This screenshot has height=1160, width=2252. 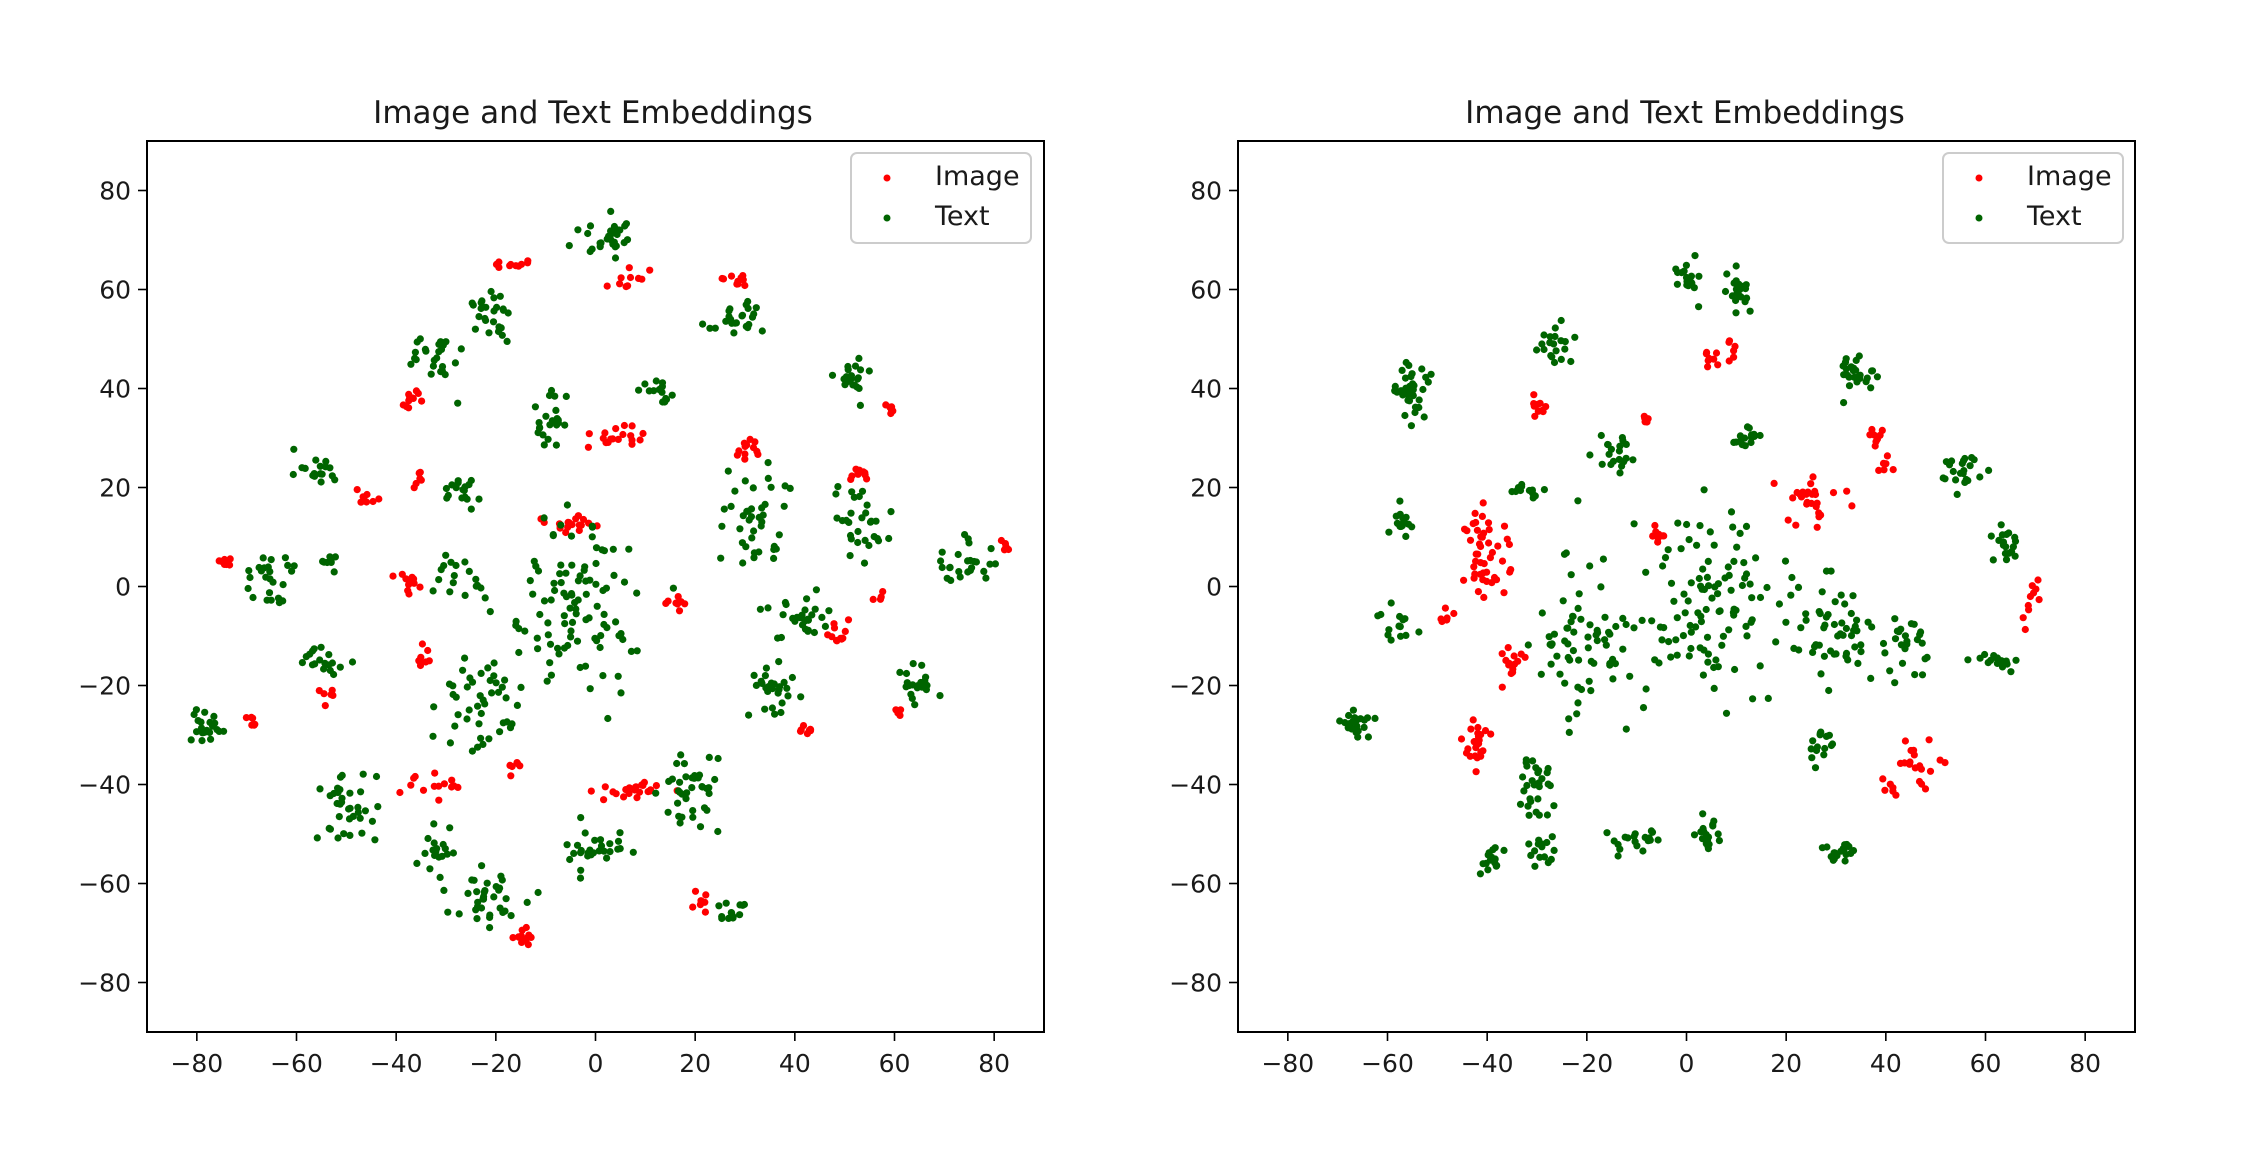 What do you see at coordinates (1886, 1063) in the screenshot?
I see `x-tick-label-right: 40` at bounding box center [1886, 1063].